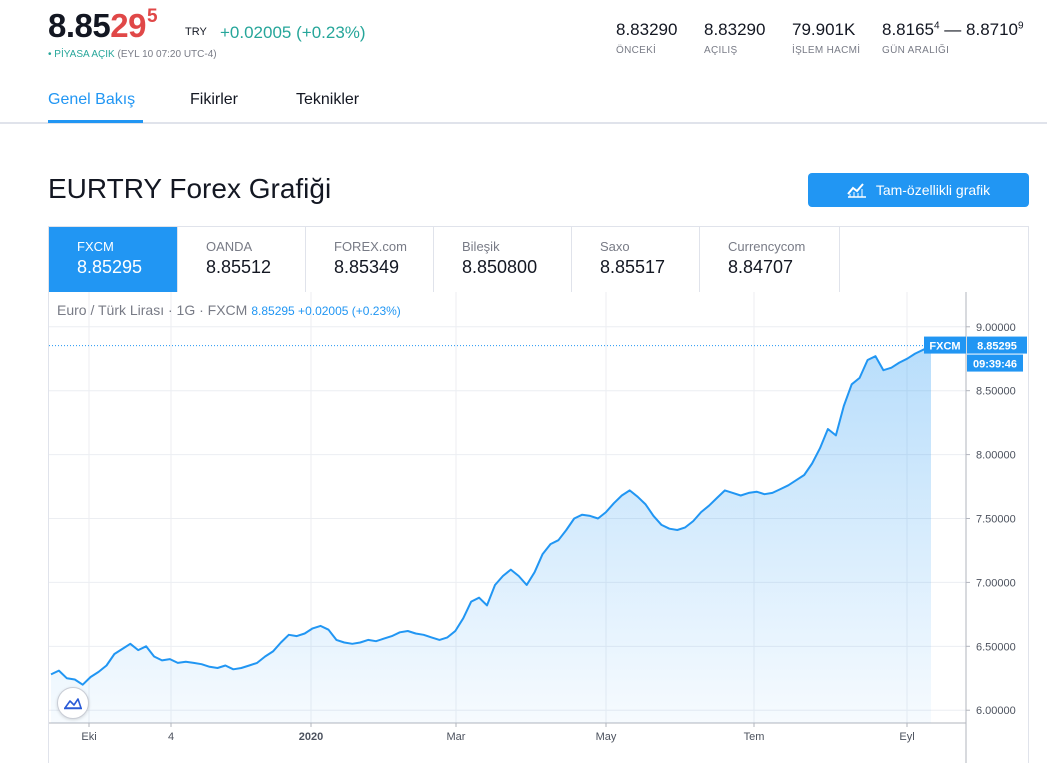 Image resolution: width=1047 pixels, height=763 pixels. I want to click on y-tick-label: 6.50000, so click(996, 647).